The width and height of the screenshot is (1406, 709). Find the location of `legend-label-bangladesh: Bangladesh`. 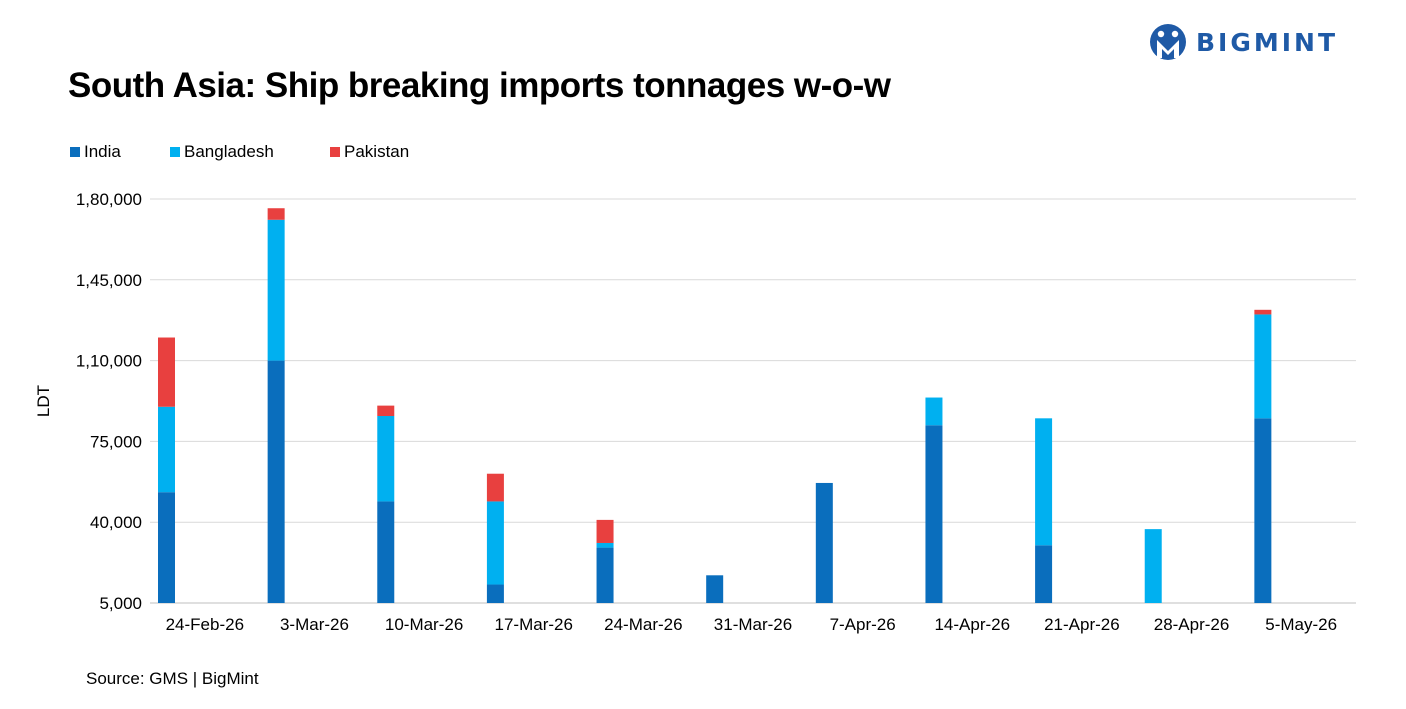

legend-label-bangladesh: Bangladesh is located at coordinates (229, 151).